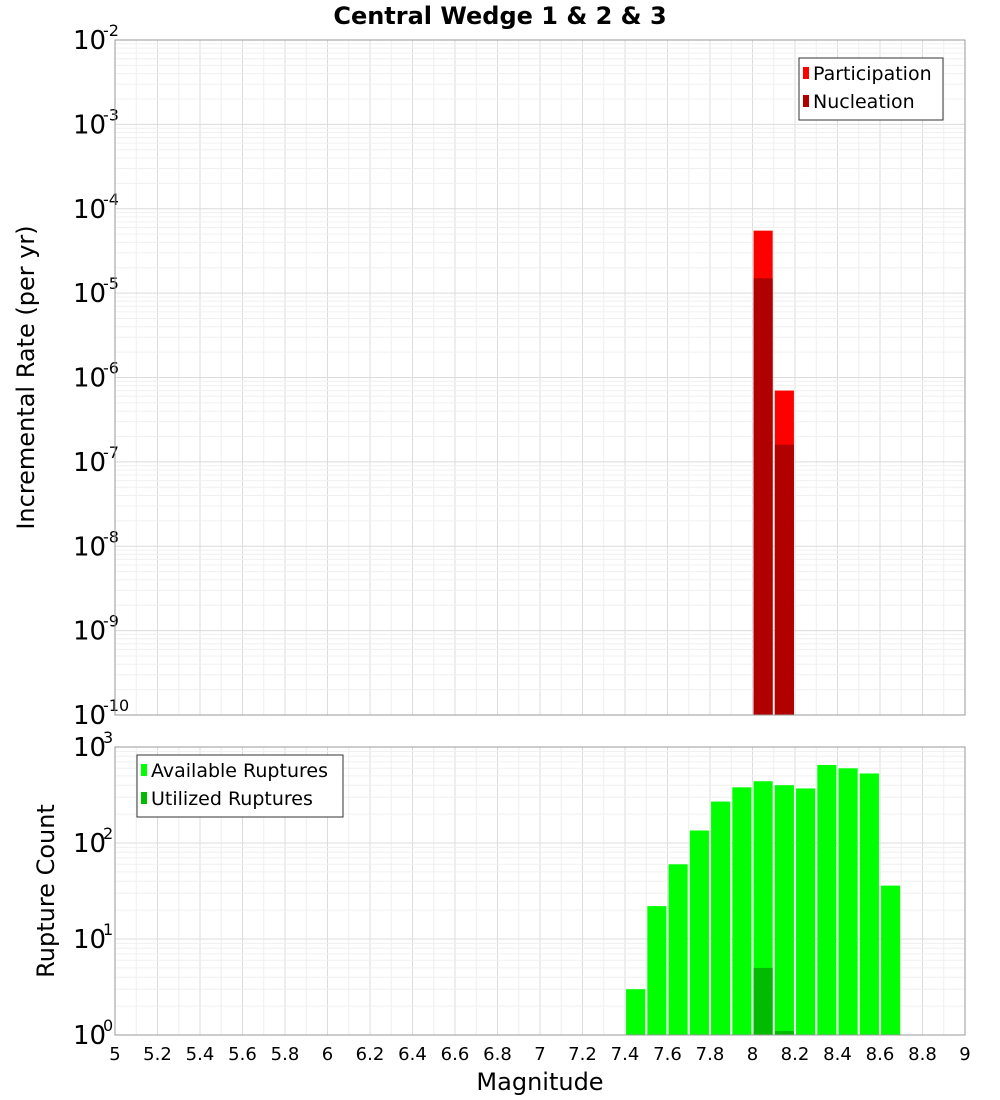 This screenshot has width=1000, height=1100. What do you see at coordinates (922, 1054) in the screenshot?
I see `x-tick-label: 8.8` at bounding box center [922, 1054].